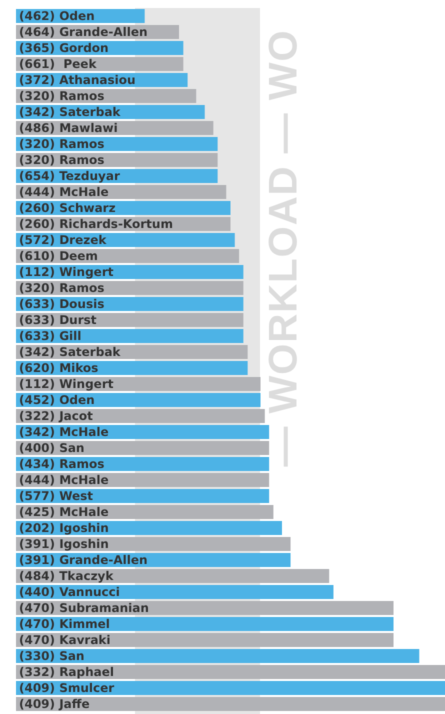 The image size is (445, 714). What do you see at coordinates (54, 704) in the screenshot?
I see `y-tick-label: (409) Jaffe` at bounding box center [54, 704].